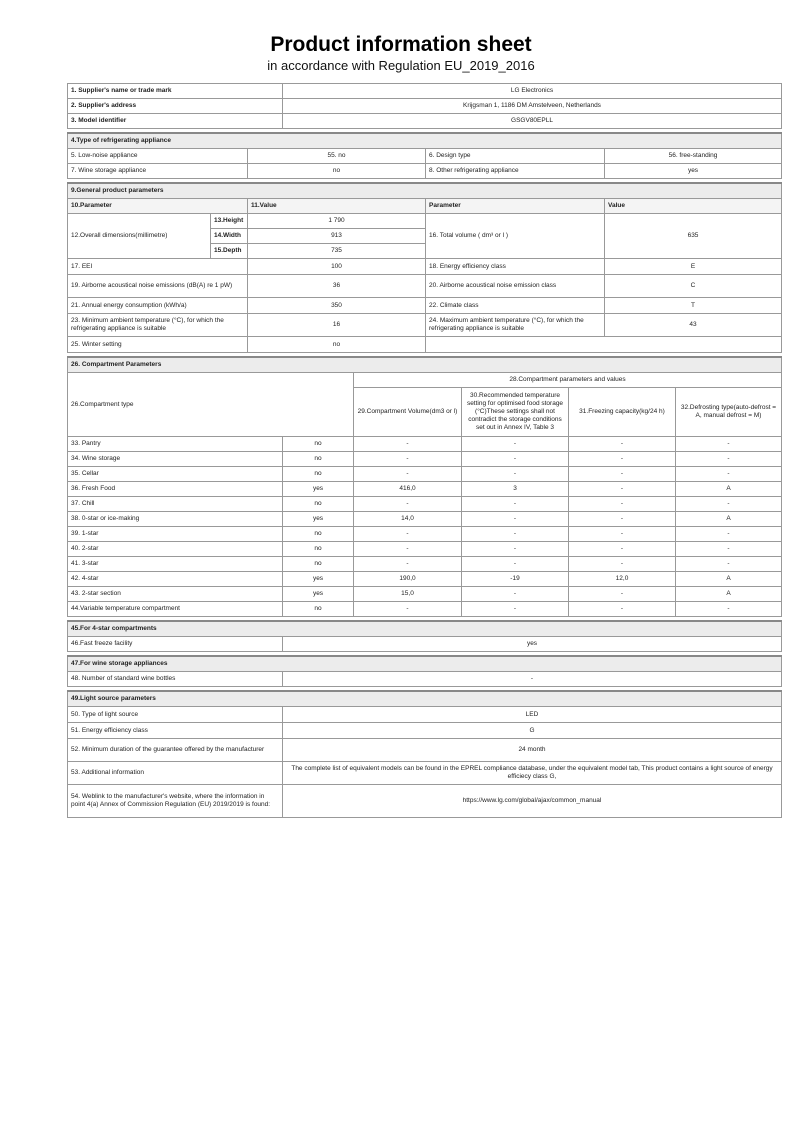  I want to click on table-row: 46.Fast freeze facility yes, so click(424, 644).